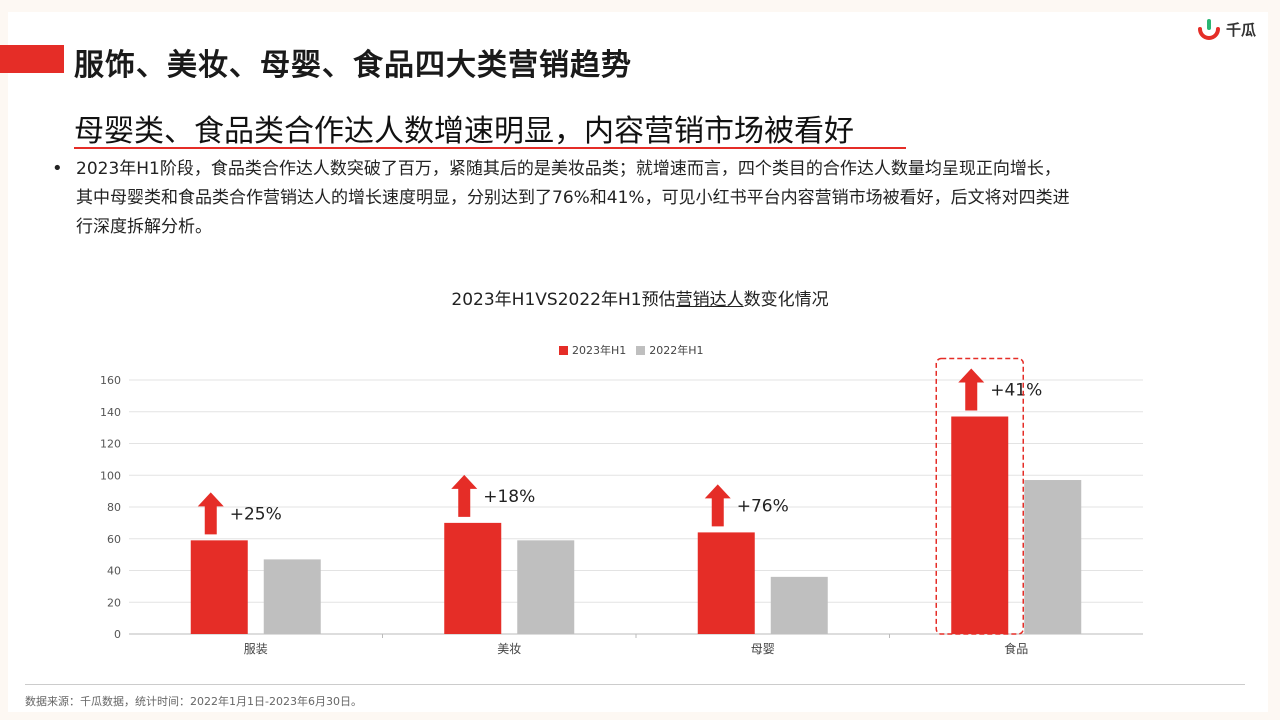 The height and width of the screenshot is (720, 1280). Describe the element at coordinates (763, 506) in the screenshot. I see `growth-label: +76%` at that location.